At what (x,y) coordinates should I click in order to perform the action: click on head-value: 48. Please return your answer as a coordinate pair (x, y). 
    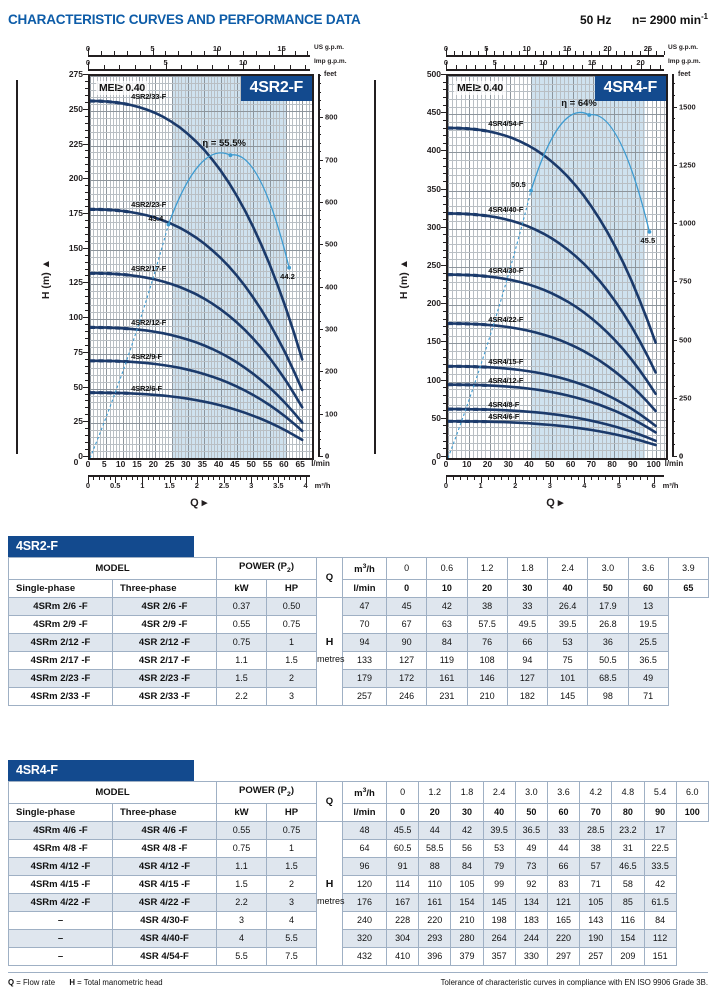
    Looking at the image, I should click on (364, 830).